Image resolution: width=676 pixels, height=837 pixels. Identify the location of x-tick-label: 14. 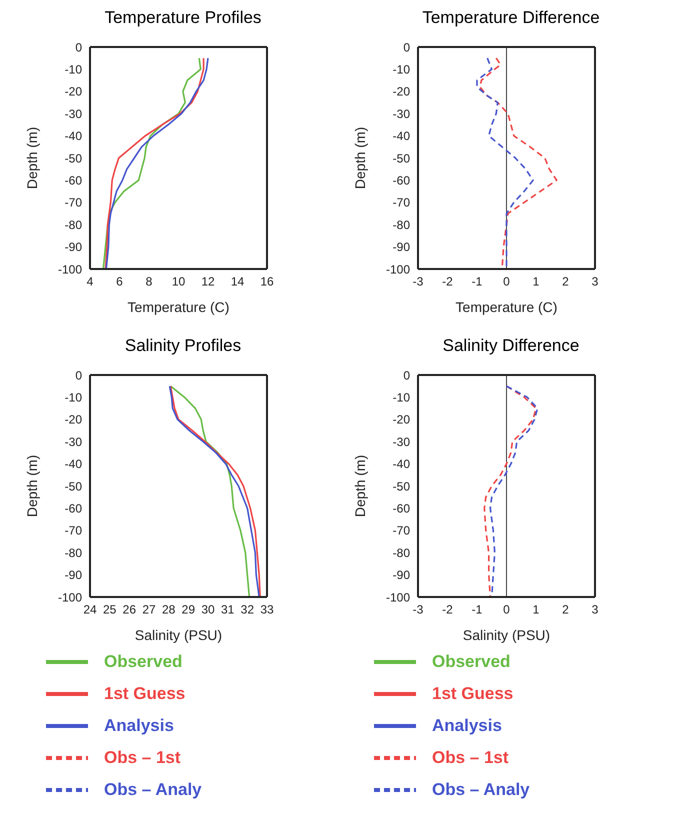
(237, 281).